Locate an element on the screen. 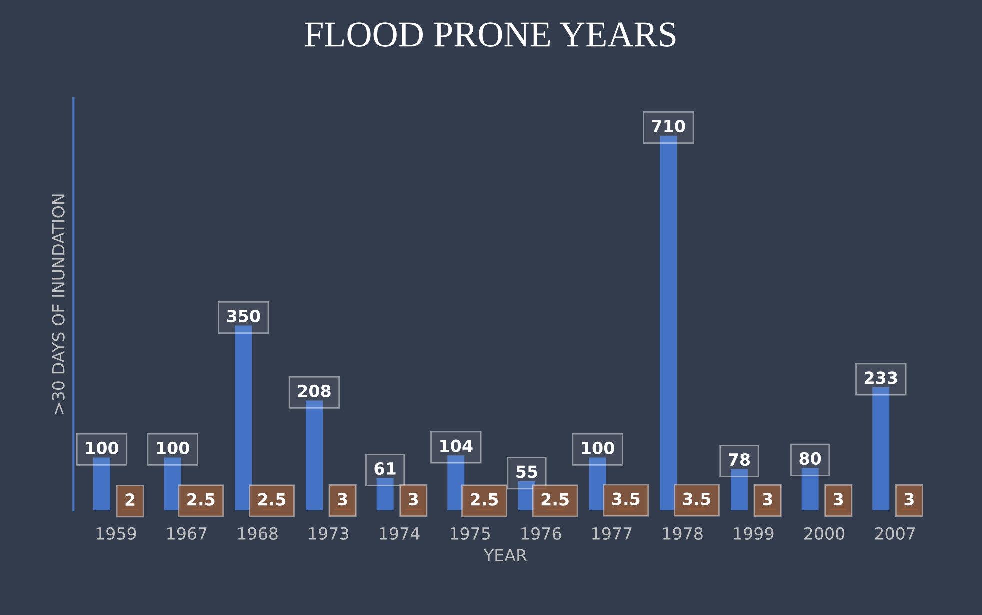 This screenshot has width=982, height=615. x-tick-label: 1967 is located at coordinates (187, 533).